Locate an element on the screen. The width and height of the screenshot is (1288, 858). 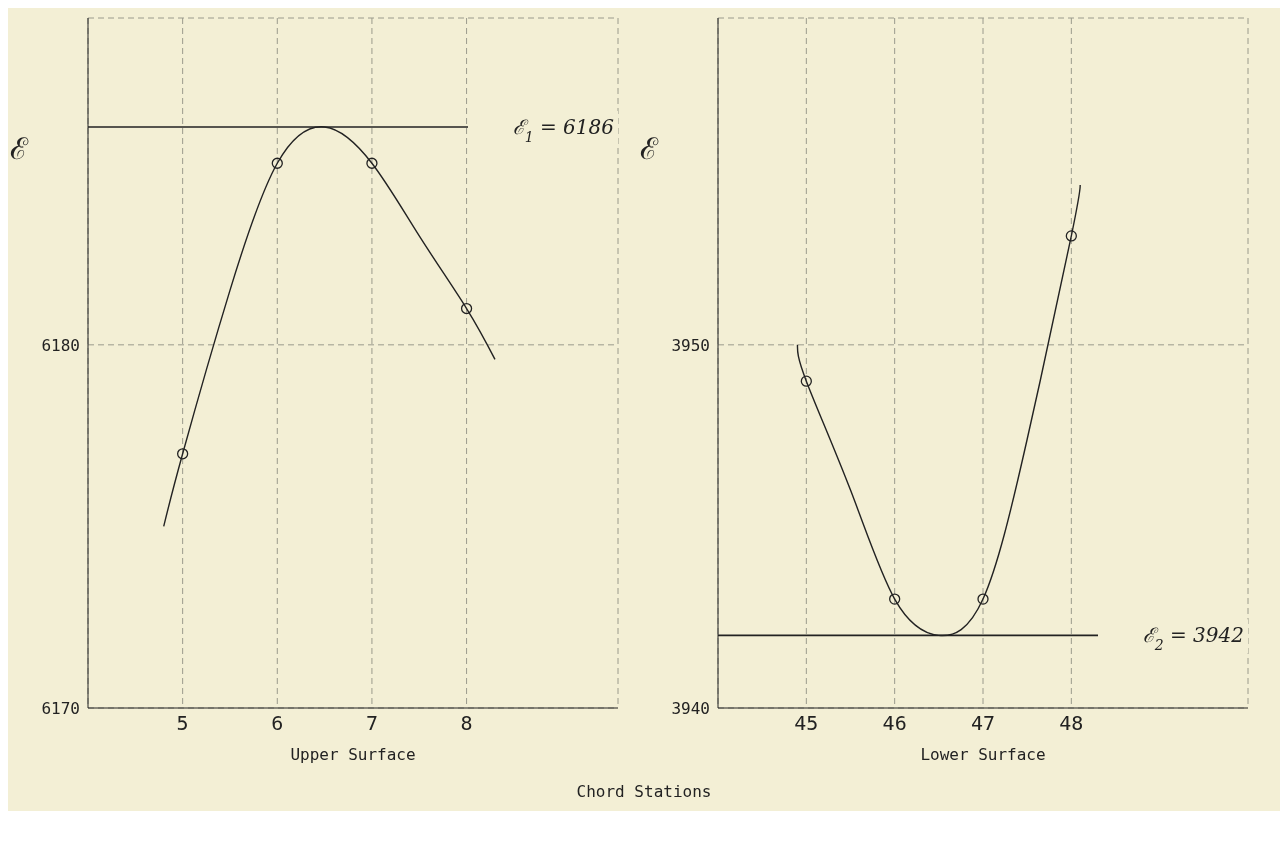
ref-line-label: ℰ$_{2}$ = 3942 is located at coordinates (1193, 638).